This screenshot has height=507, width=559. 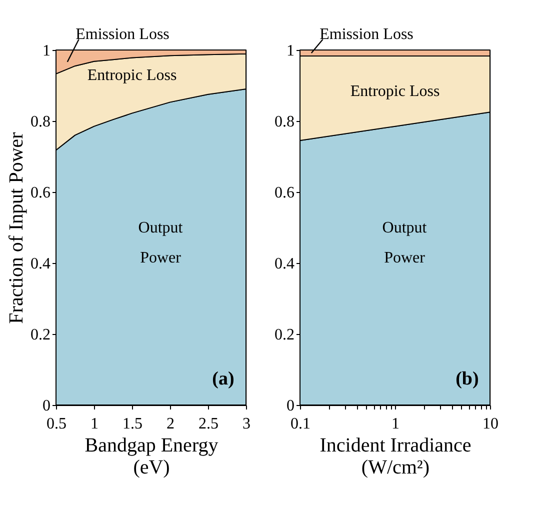 What do you see at coordinates (132, 424) in the screenshot?
I see `x-tick-label: 1.5` at bounding box center [132, 424].